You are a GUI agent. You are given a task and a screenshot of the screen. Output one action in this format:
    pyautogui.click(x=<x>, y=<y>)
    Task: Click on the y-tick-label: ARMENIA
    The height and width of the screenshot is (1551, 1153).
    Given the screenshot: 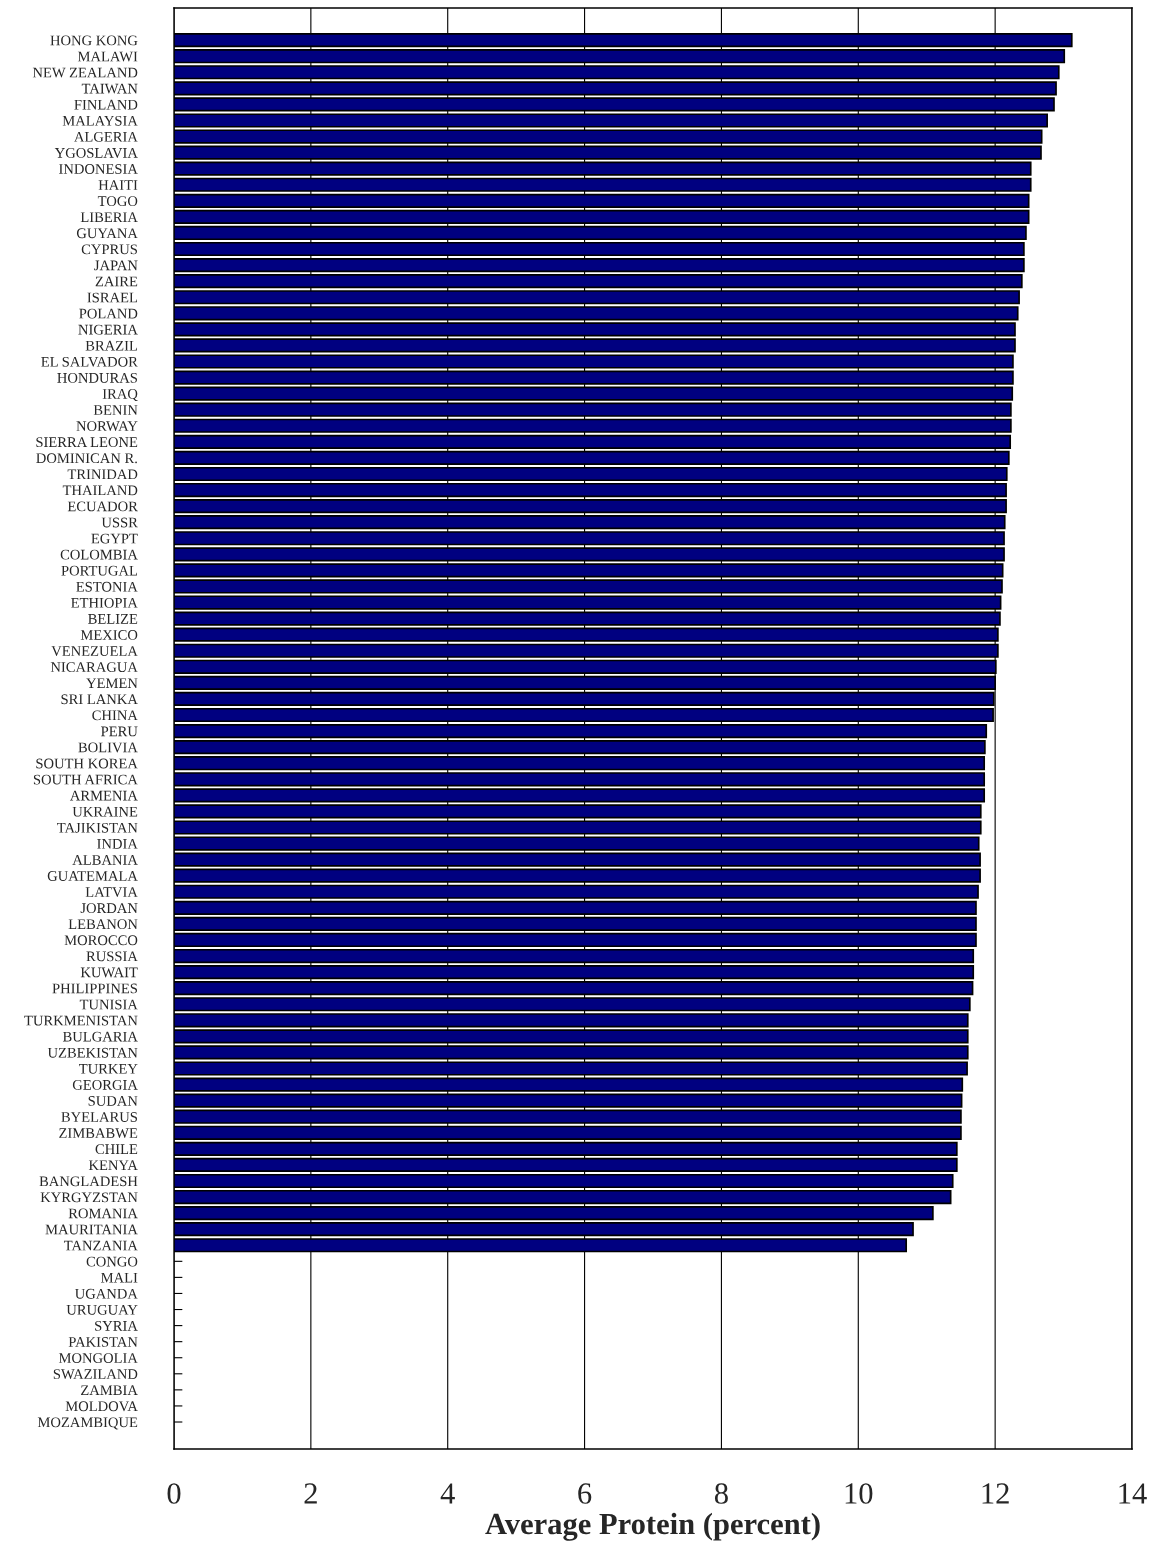 What is the action you would take?
    pyautogui.click(x=103, y=795)
    